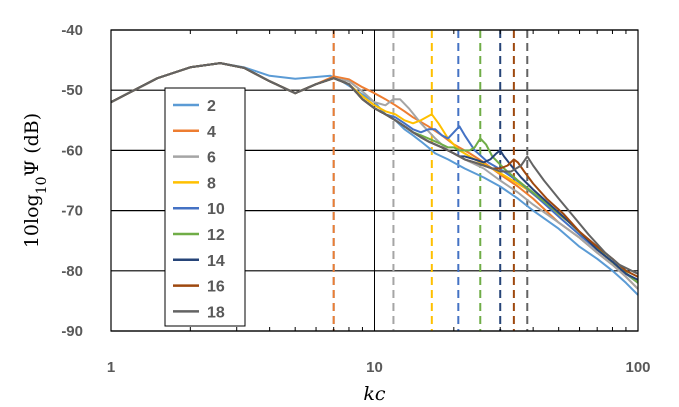 This screenshot has height=407, width=679. What do you see at coordinates (216, 209) in the screenshot?
I see `legend-label-10: 10` at bounding box center [216, 209].